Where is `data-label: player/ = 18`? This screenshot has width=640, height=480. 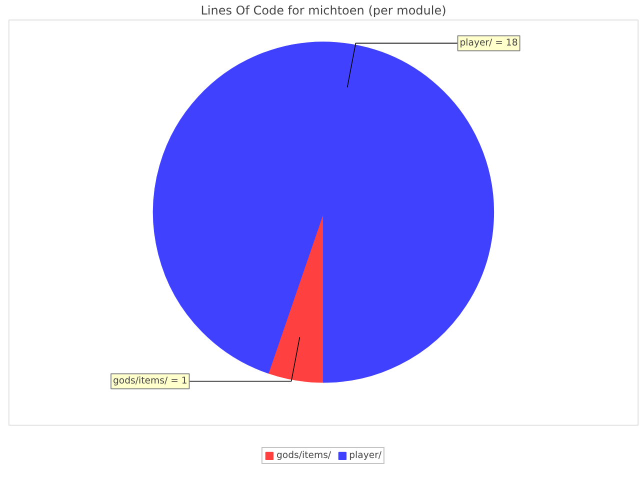
data-label: player/ = 18 is located at coordinates (489, 43).